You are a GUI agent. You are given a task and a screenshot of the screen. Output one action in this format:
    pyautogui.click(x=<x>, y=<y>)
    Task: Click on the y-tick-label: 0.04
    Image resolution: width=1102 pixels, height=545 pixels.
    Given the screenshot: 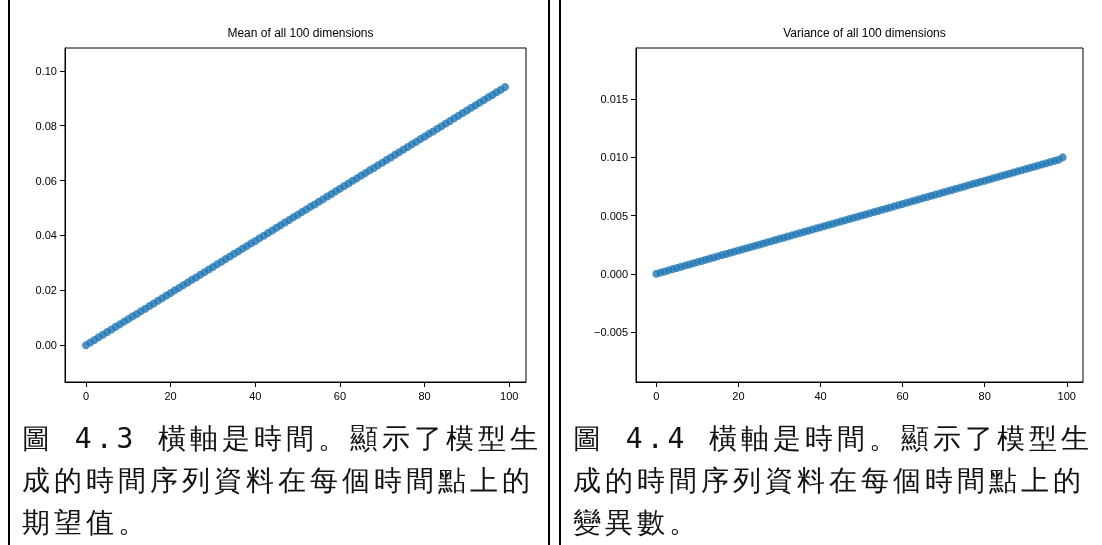 What is the action you would take?
    pyautogui.click(x=46, y=235)
    